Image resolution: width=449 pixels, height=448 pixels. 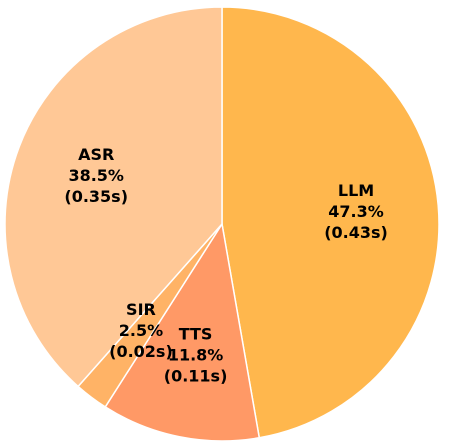 What do you see at coordinates (356, 232) in the screenshot?
I see `slice-duration: (0.43s)` at bounding box center [356, 232].